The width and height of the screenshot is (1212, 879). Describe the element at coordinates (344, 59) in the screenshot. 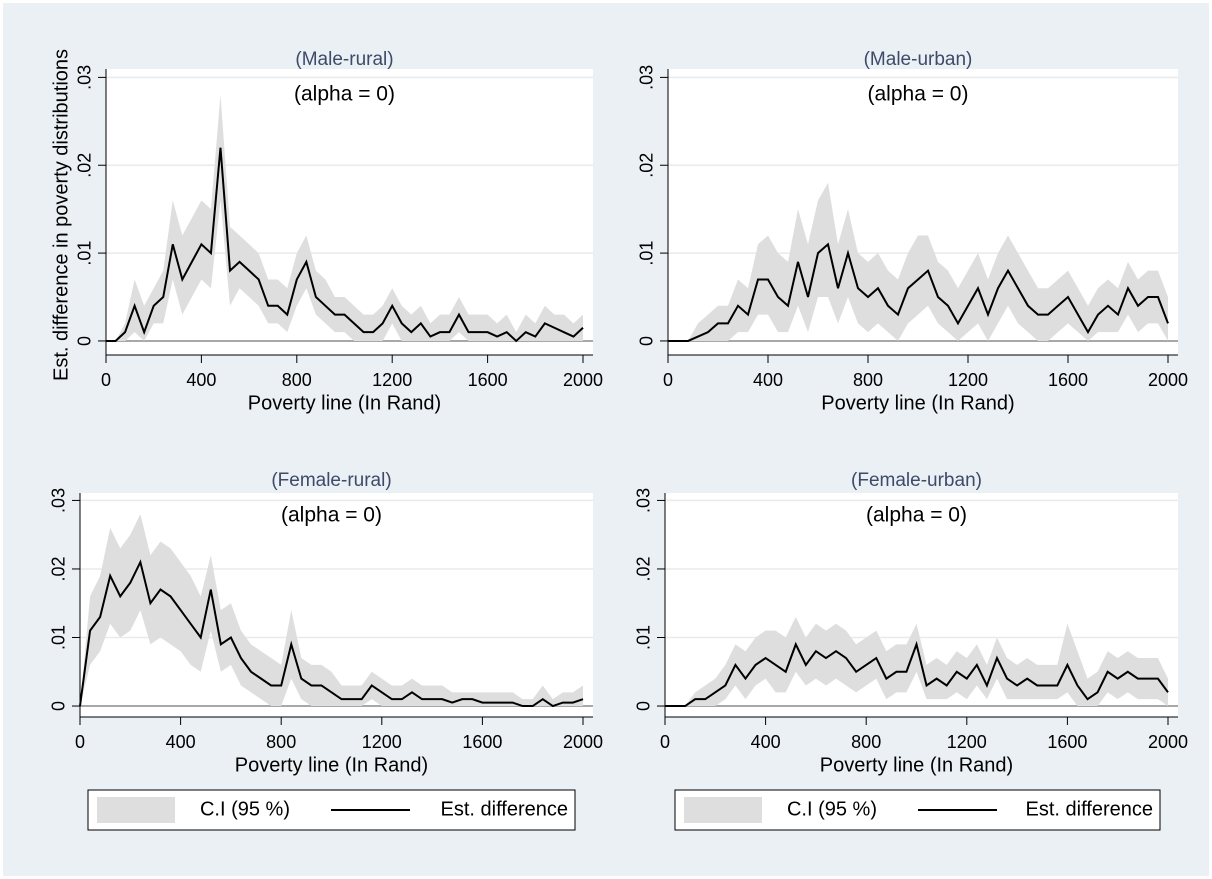

I see `chart-title: (Male-rural)` at that location.